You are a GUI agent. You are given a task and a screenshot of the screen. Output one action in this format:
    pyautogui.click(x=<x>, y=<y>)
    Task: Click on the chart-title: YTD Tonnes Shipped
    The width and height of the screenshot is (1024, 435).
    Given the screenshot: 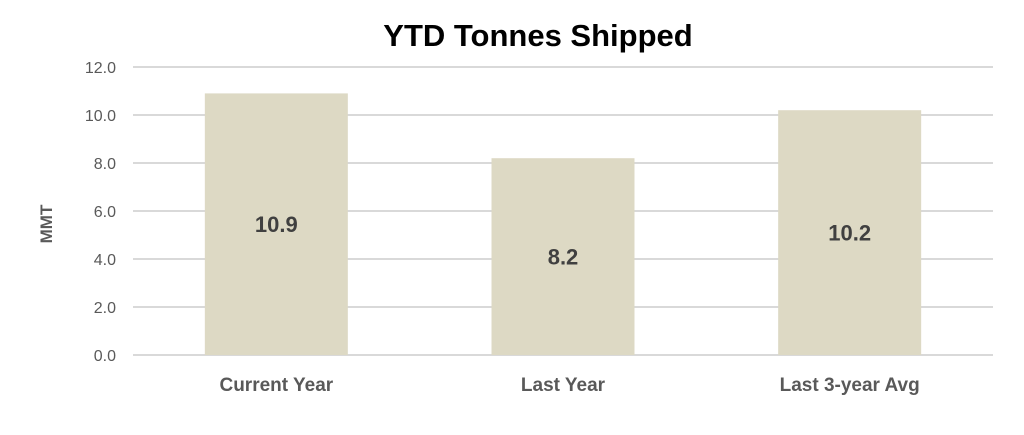 What is the action you would take?
    pyautogui.click(x=537, y=35)
    